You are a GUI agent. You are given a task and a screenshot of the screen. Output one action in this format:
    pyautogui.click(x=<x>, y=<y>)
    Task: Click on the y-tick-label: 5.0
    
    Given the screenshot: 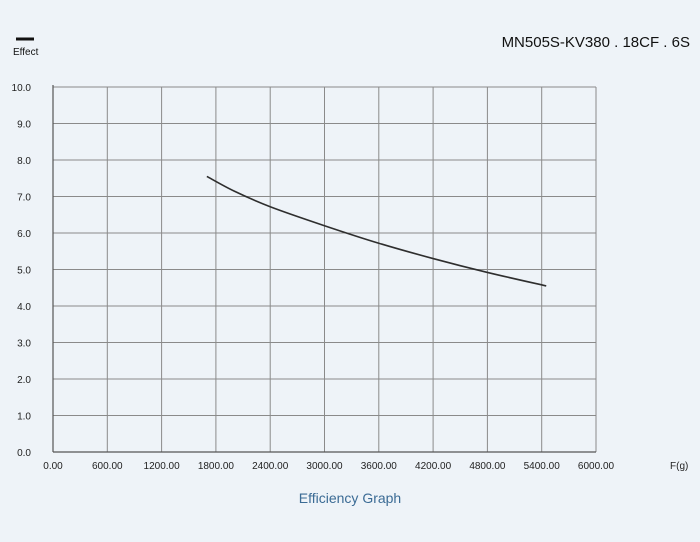 What is the action you would take?
    pyautogui.click(x=24, y=271)
    